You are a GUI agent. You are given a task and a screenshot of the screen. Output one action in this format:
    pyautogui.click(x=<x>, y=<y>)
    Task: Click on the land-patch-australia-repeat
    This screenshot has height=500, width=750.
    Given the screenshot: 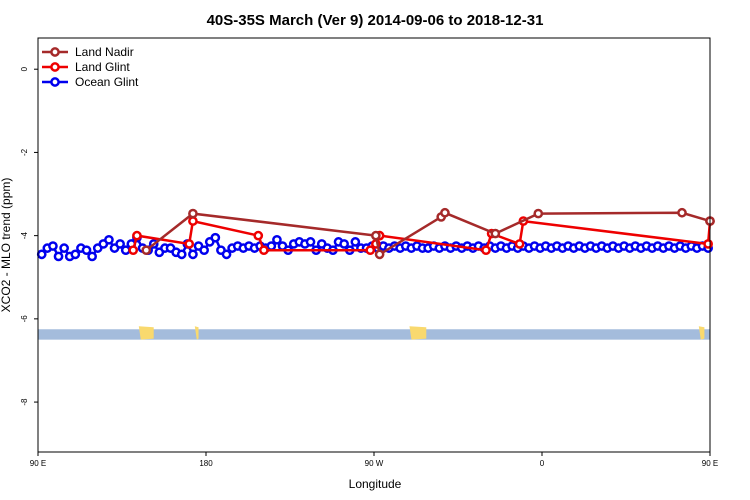 What is the action you would take?
    pyautogui.click(x=701, y=333)
    